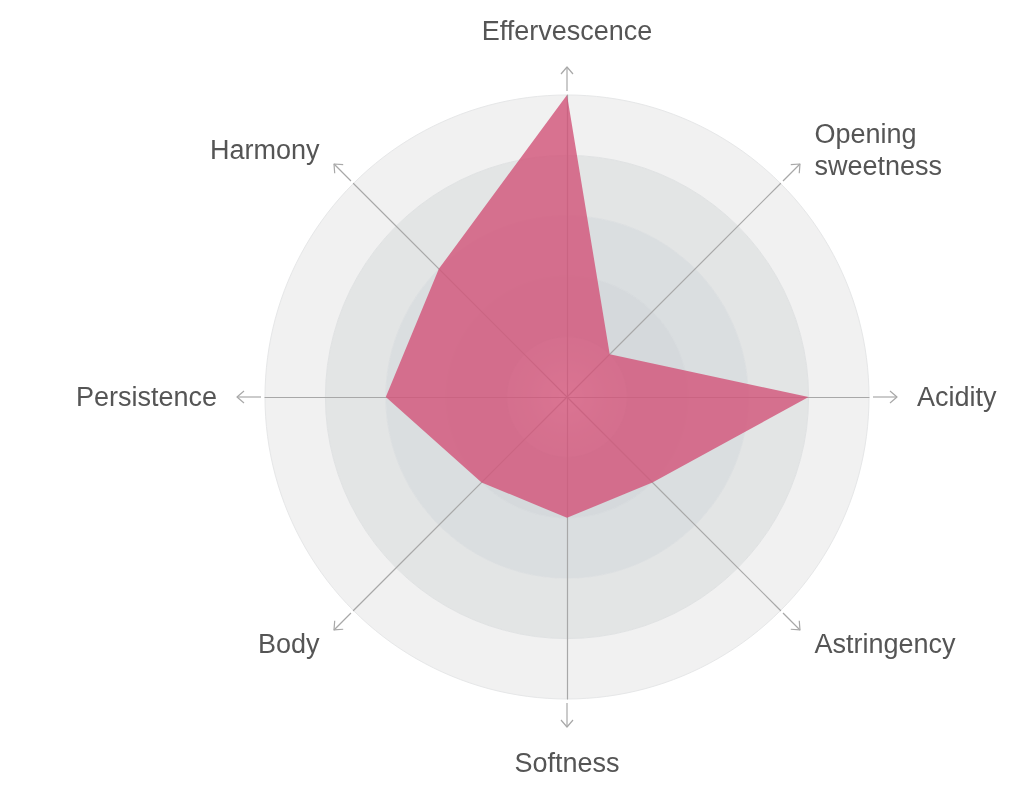 Image resolution: width=1024 pixels, height=789 pixels. What do you see at coordinates (885, 644) in the screenshot?
I see `spoke-label: Astringency` at bounding box center [885, 644].